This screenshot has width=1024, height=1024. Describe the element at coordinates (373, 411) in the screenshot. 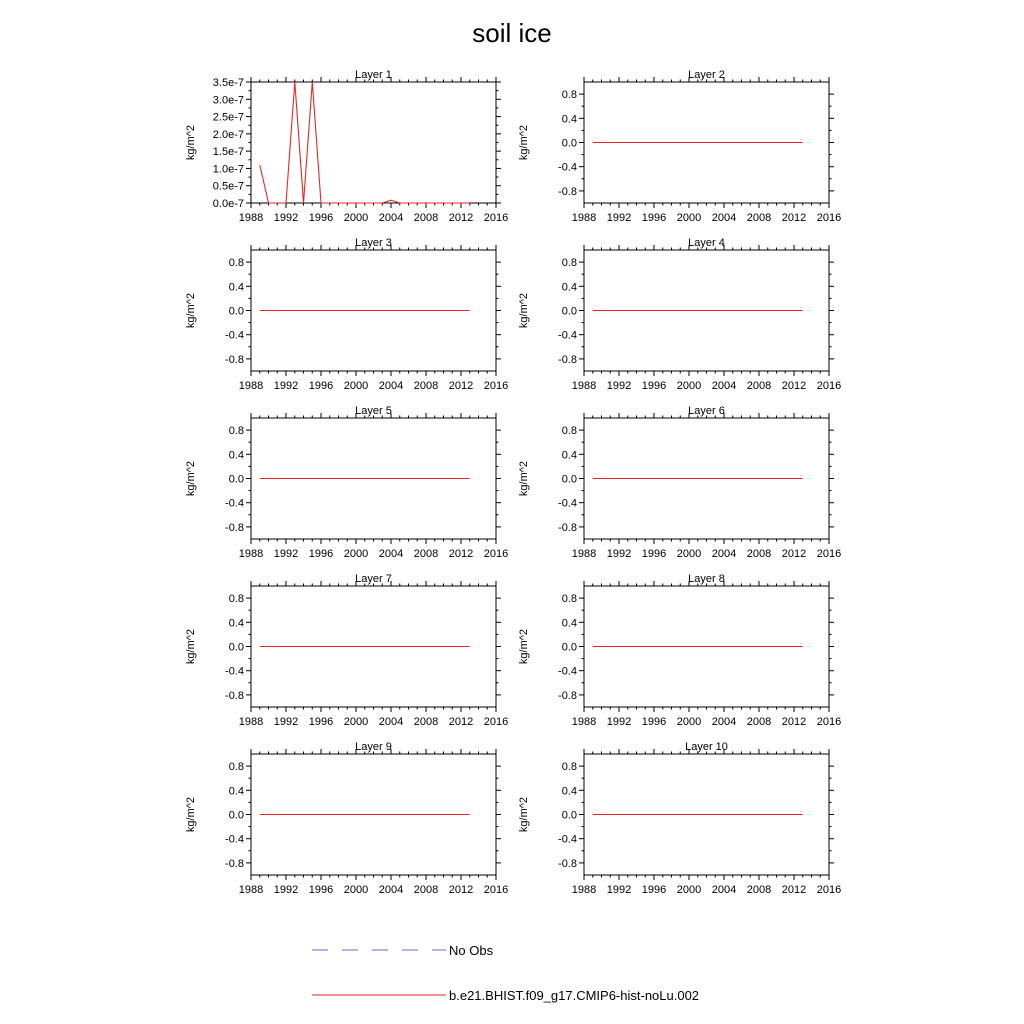

I see `panel-title: Layer 5` at that location.